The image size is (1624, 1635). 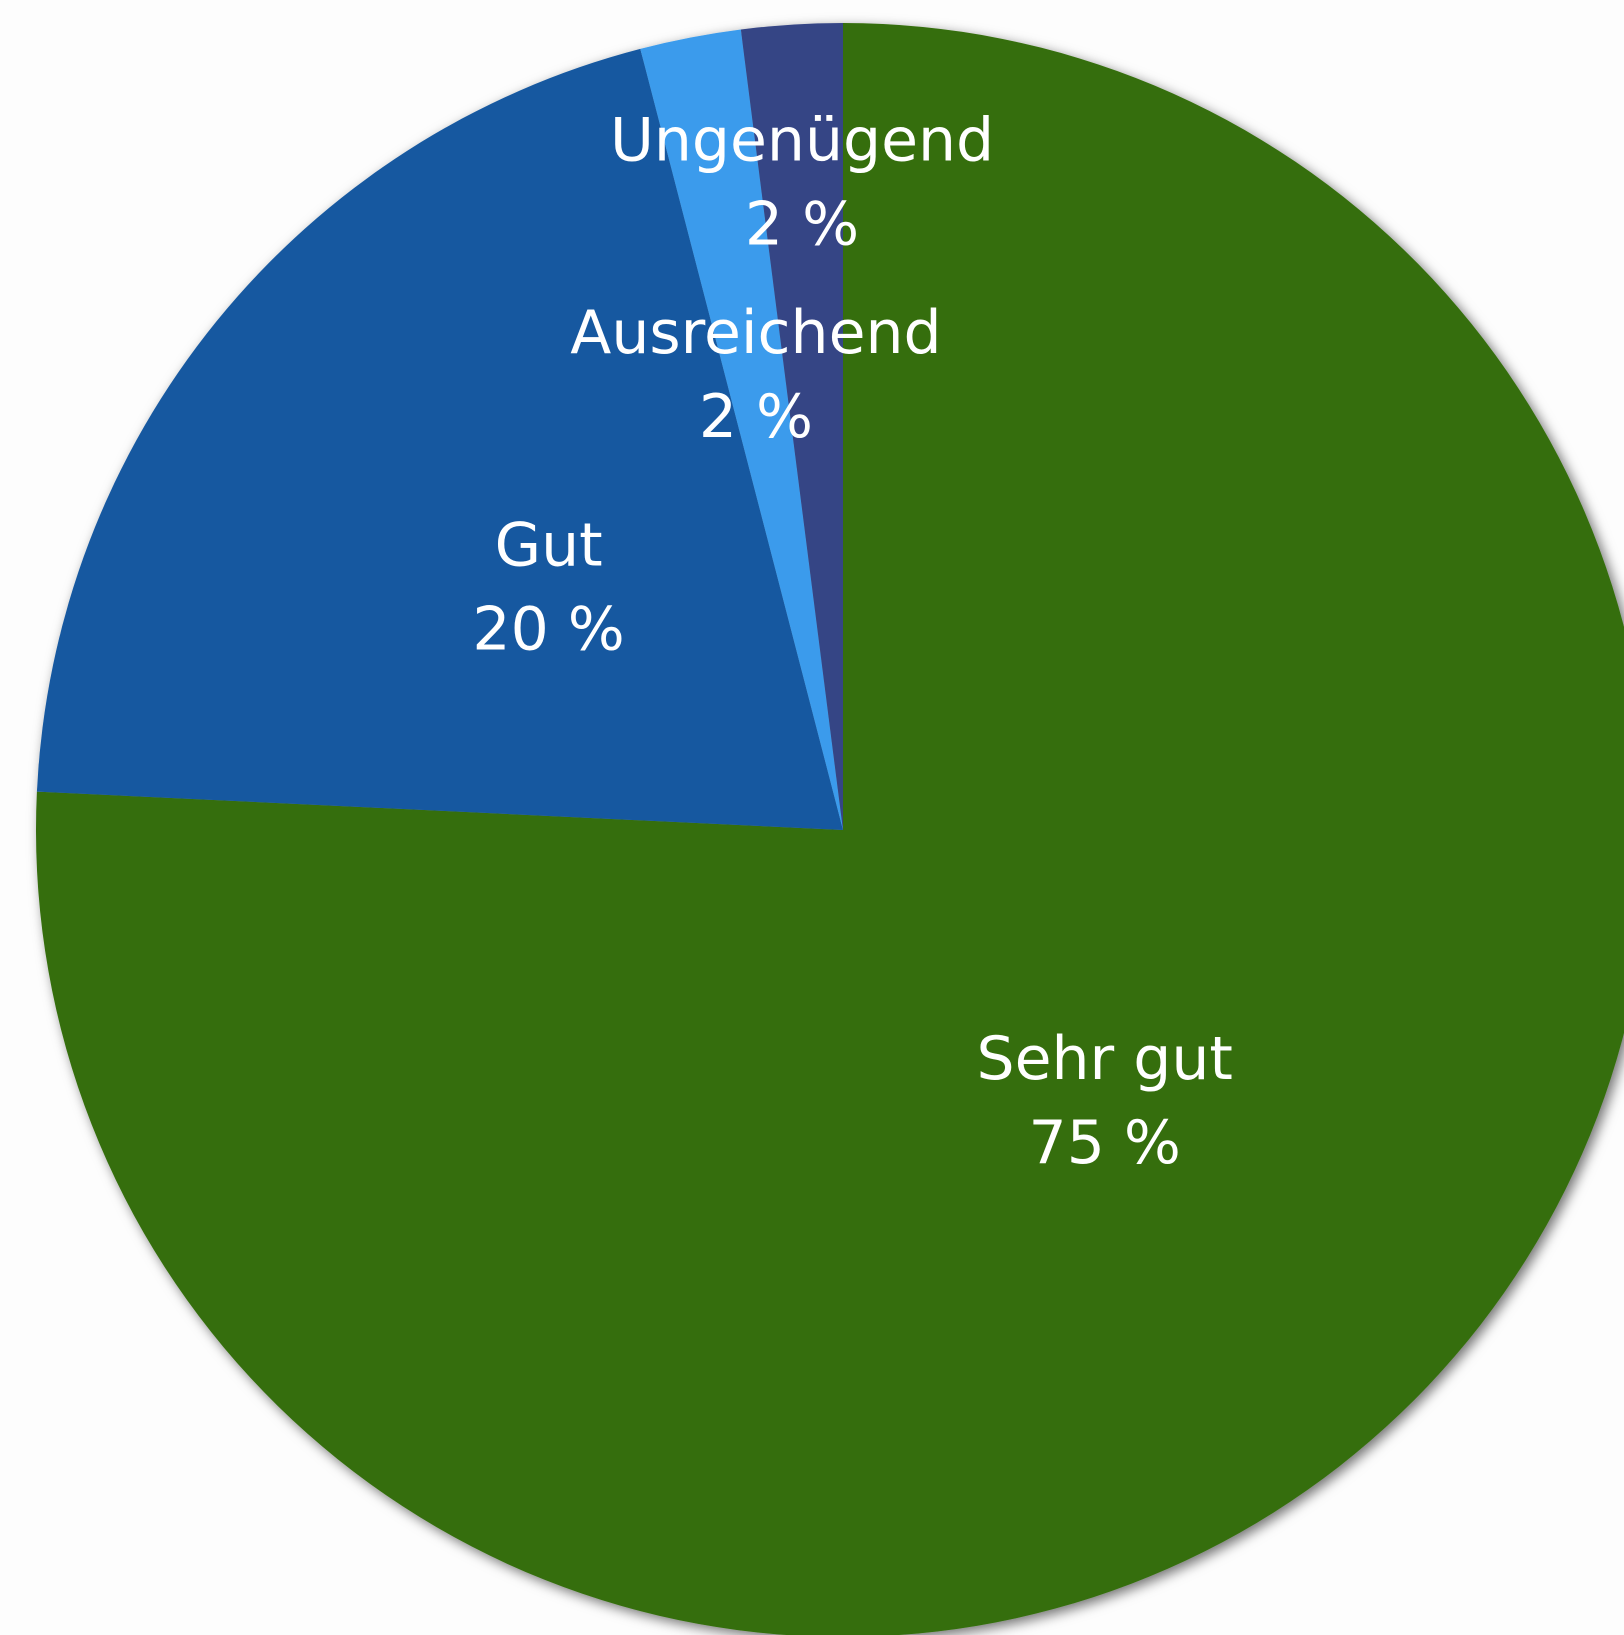 What do you see at coordinates (755, 333) in the screenshot?
I see `slice-label: Ausreichend` at bounding box center [755, 333].